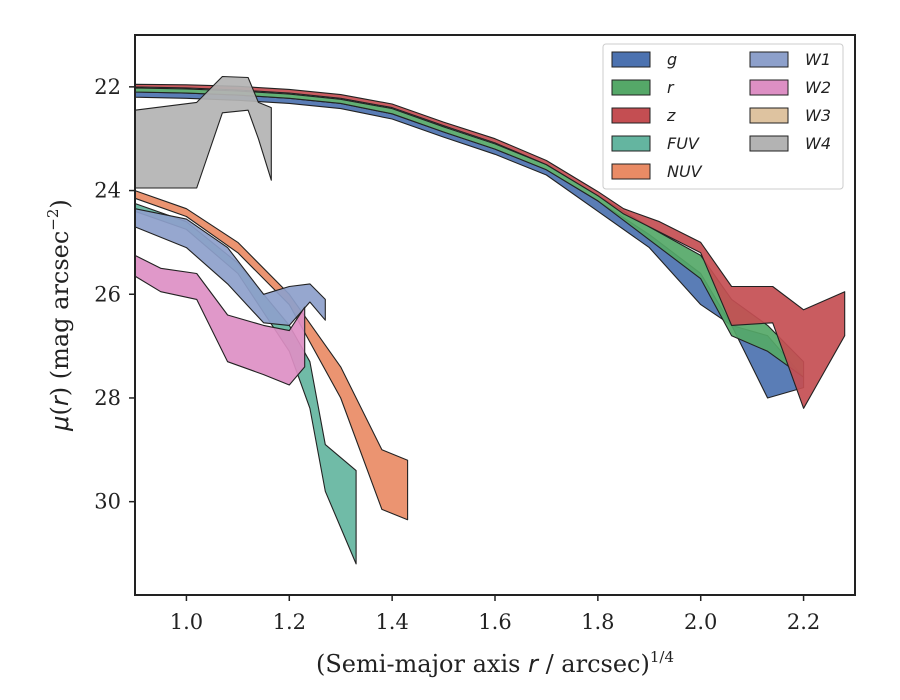 This screenshot has width=900, height=700. Describe the element at coordinates (186, 622) in the screenshot. I see `x-tick-label: 1.0` at that location.